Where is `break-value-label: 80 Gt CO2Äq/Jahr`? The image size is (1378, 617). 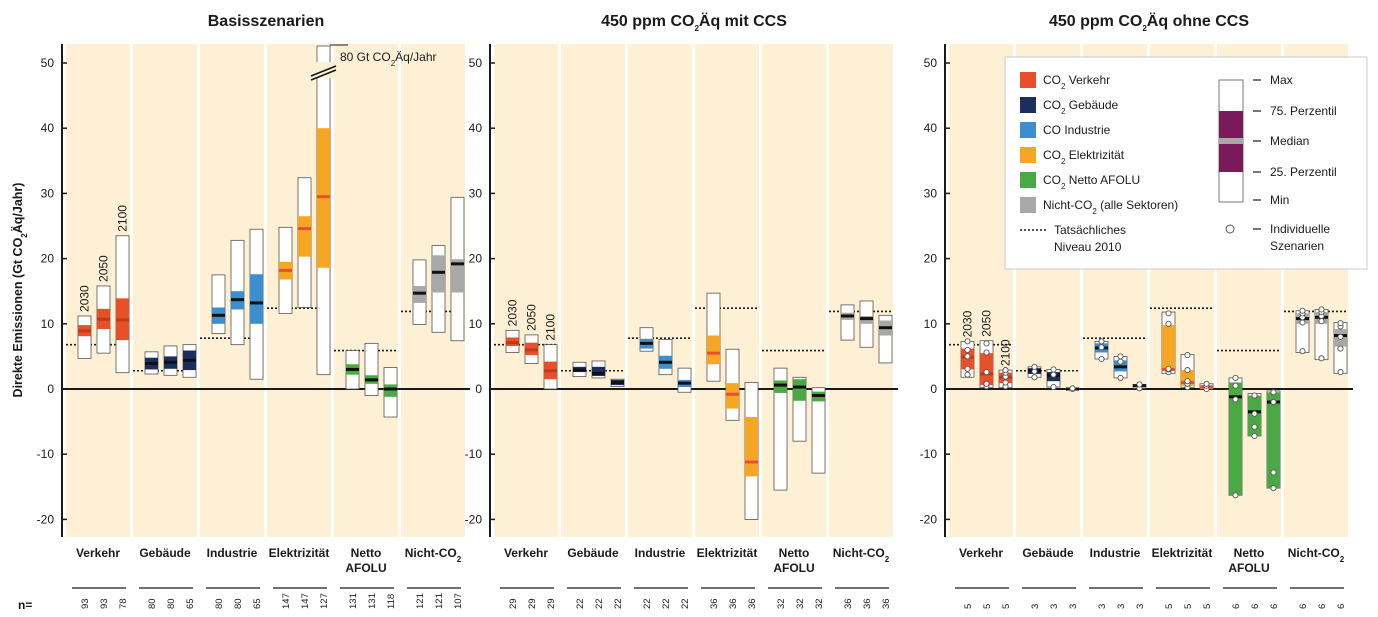 break-value-label: 80 Gt CO2Äq/Jahr is located at coordinates (388, 59).